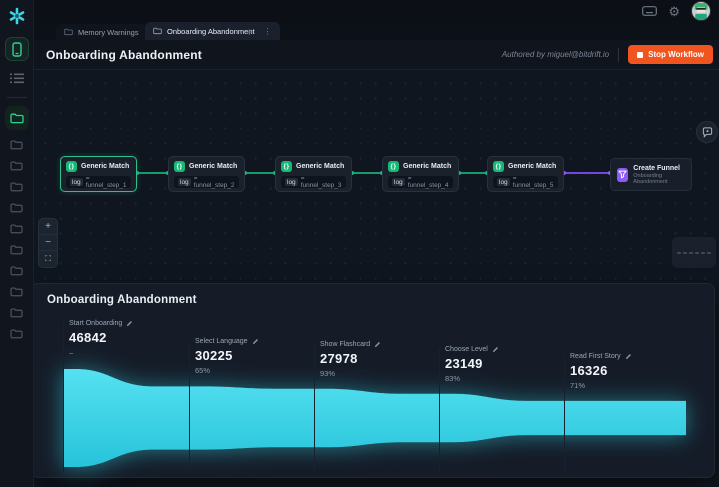 This screenshot has width=719, height=487. What do you see at coordinates (206, 174) in the screenshot?
I see `node-generic-match-2: {} Generic Match log = funnel_step_2` at bounding box center [206, 174].